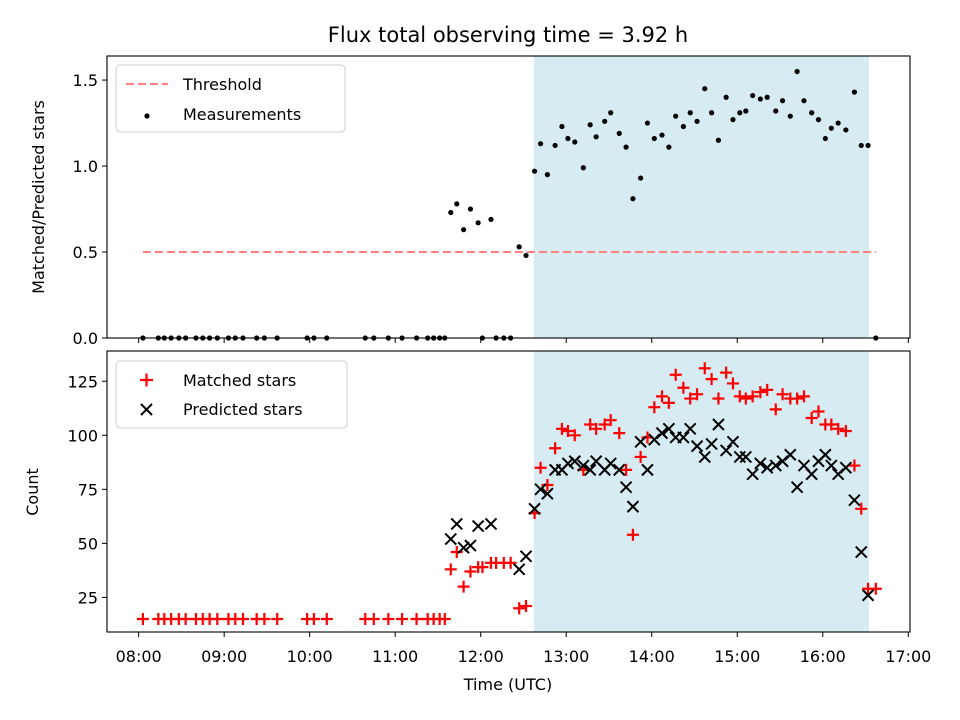 Image resolution: width=960 pixels, height=720 pixels. I want to click on y-tick-label: 125, so click(82, 381).